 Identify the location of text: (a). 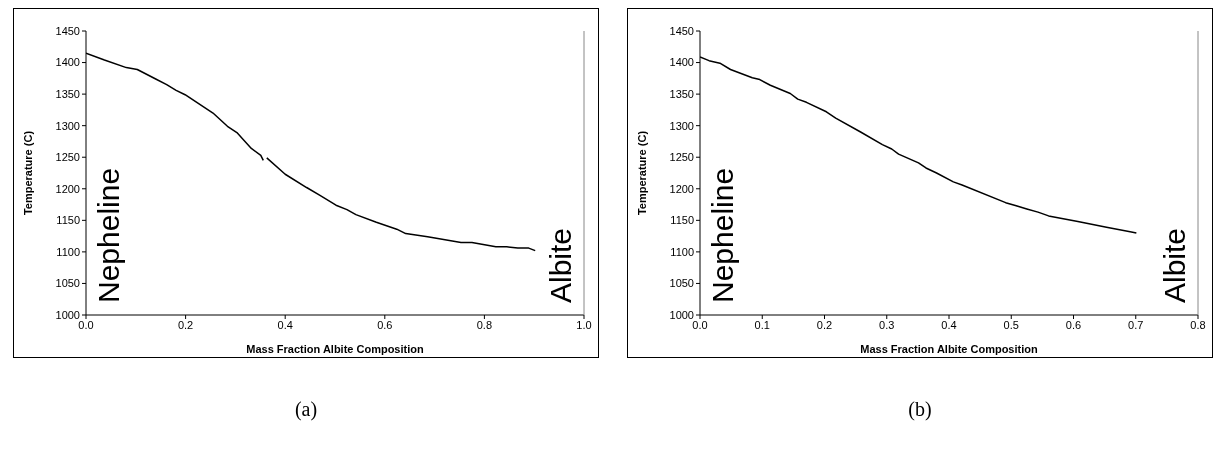
(306, 409).